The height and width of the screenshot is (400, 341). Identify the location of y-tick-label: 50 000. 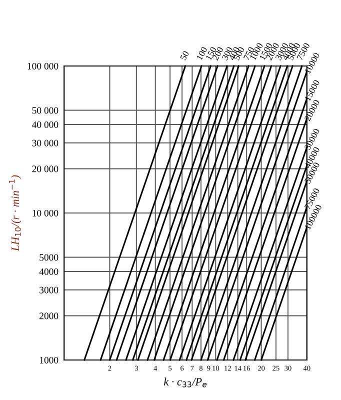
(45, 110).